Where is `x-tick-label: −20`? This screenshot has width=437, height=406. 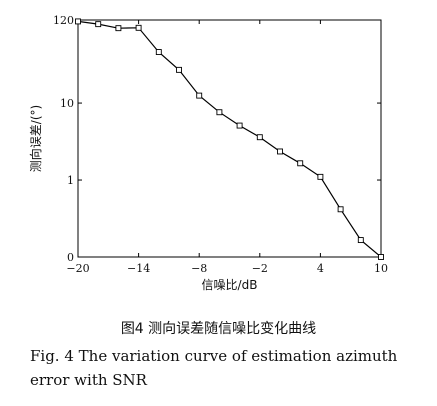
x-tick-label: −20 is located at coordinates (77, 268).